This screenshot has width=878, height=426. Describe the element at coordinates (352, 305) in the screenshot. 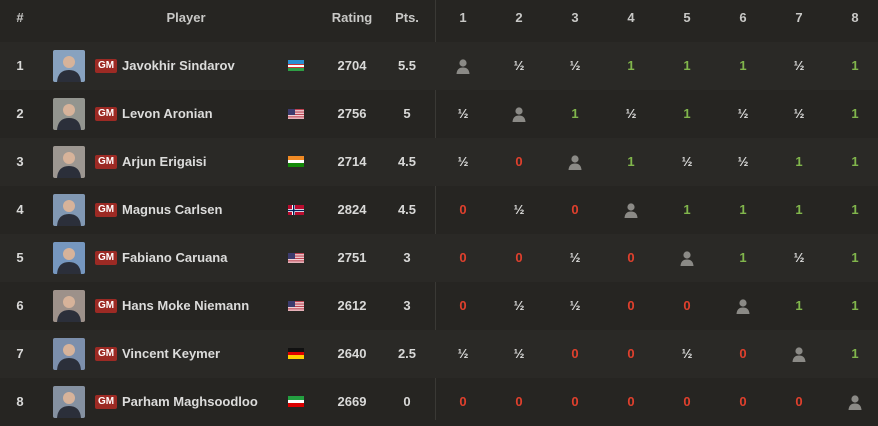

I see `rating: 2612` at that location.